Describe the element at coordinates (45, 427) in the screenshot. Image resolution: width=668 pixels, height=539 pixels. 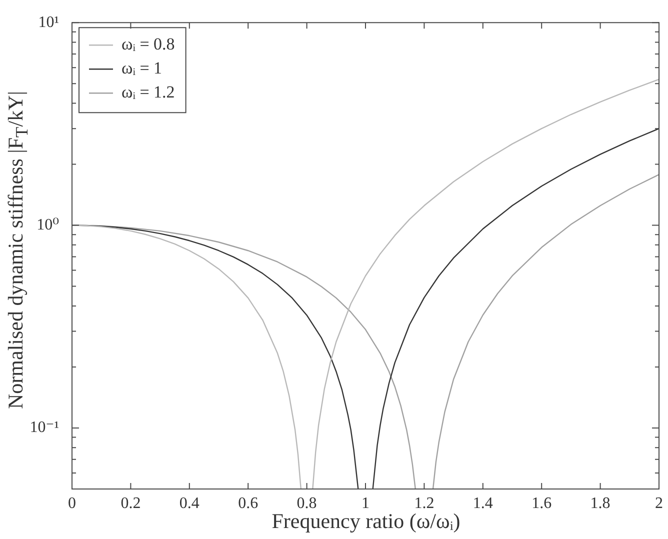
I see `y-tick-label: 10⁻¹` at that location.